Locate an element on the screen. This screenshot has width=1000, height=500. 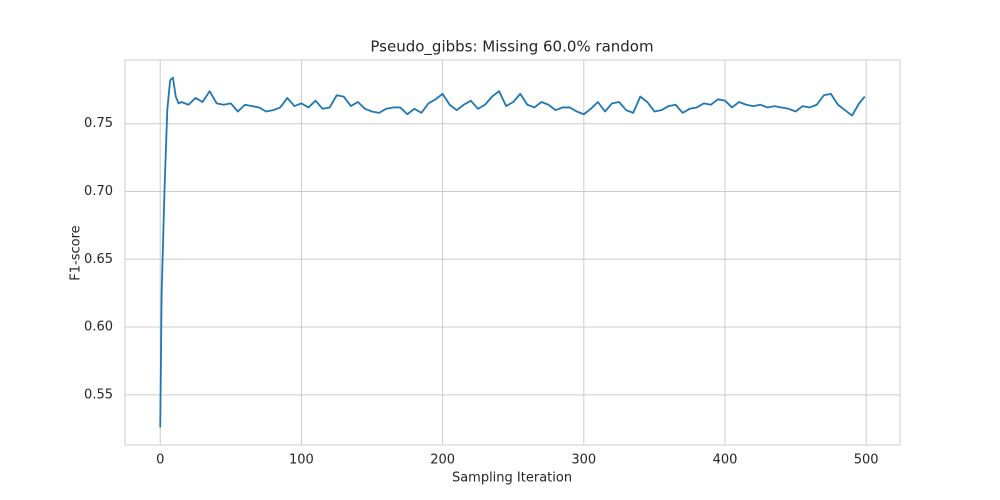
x-tick-label: 400 is located at coordinates (725, 460).